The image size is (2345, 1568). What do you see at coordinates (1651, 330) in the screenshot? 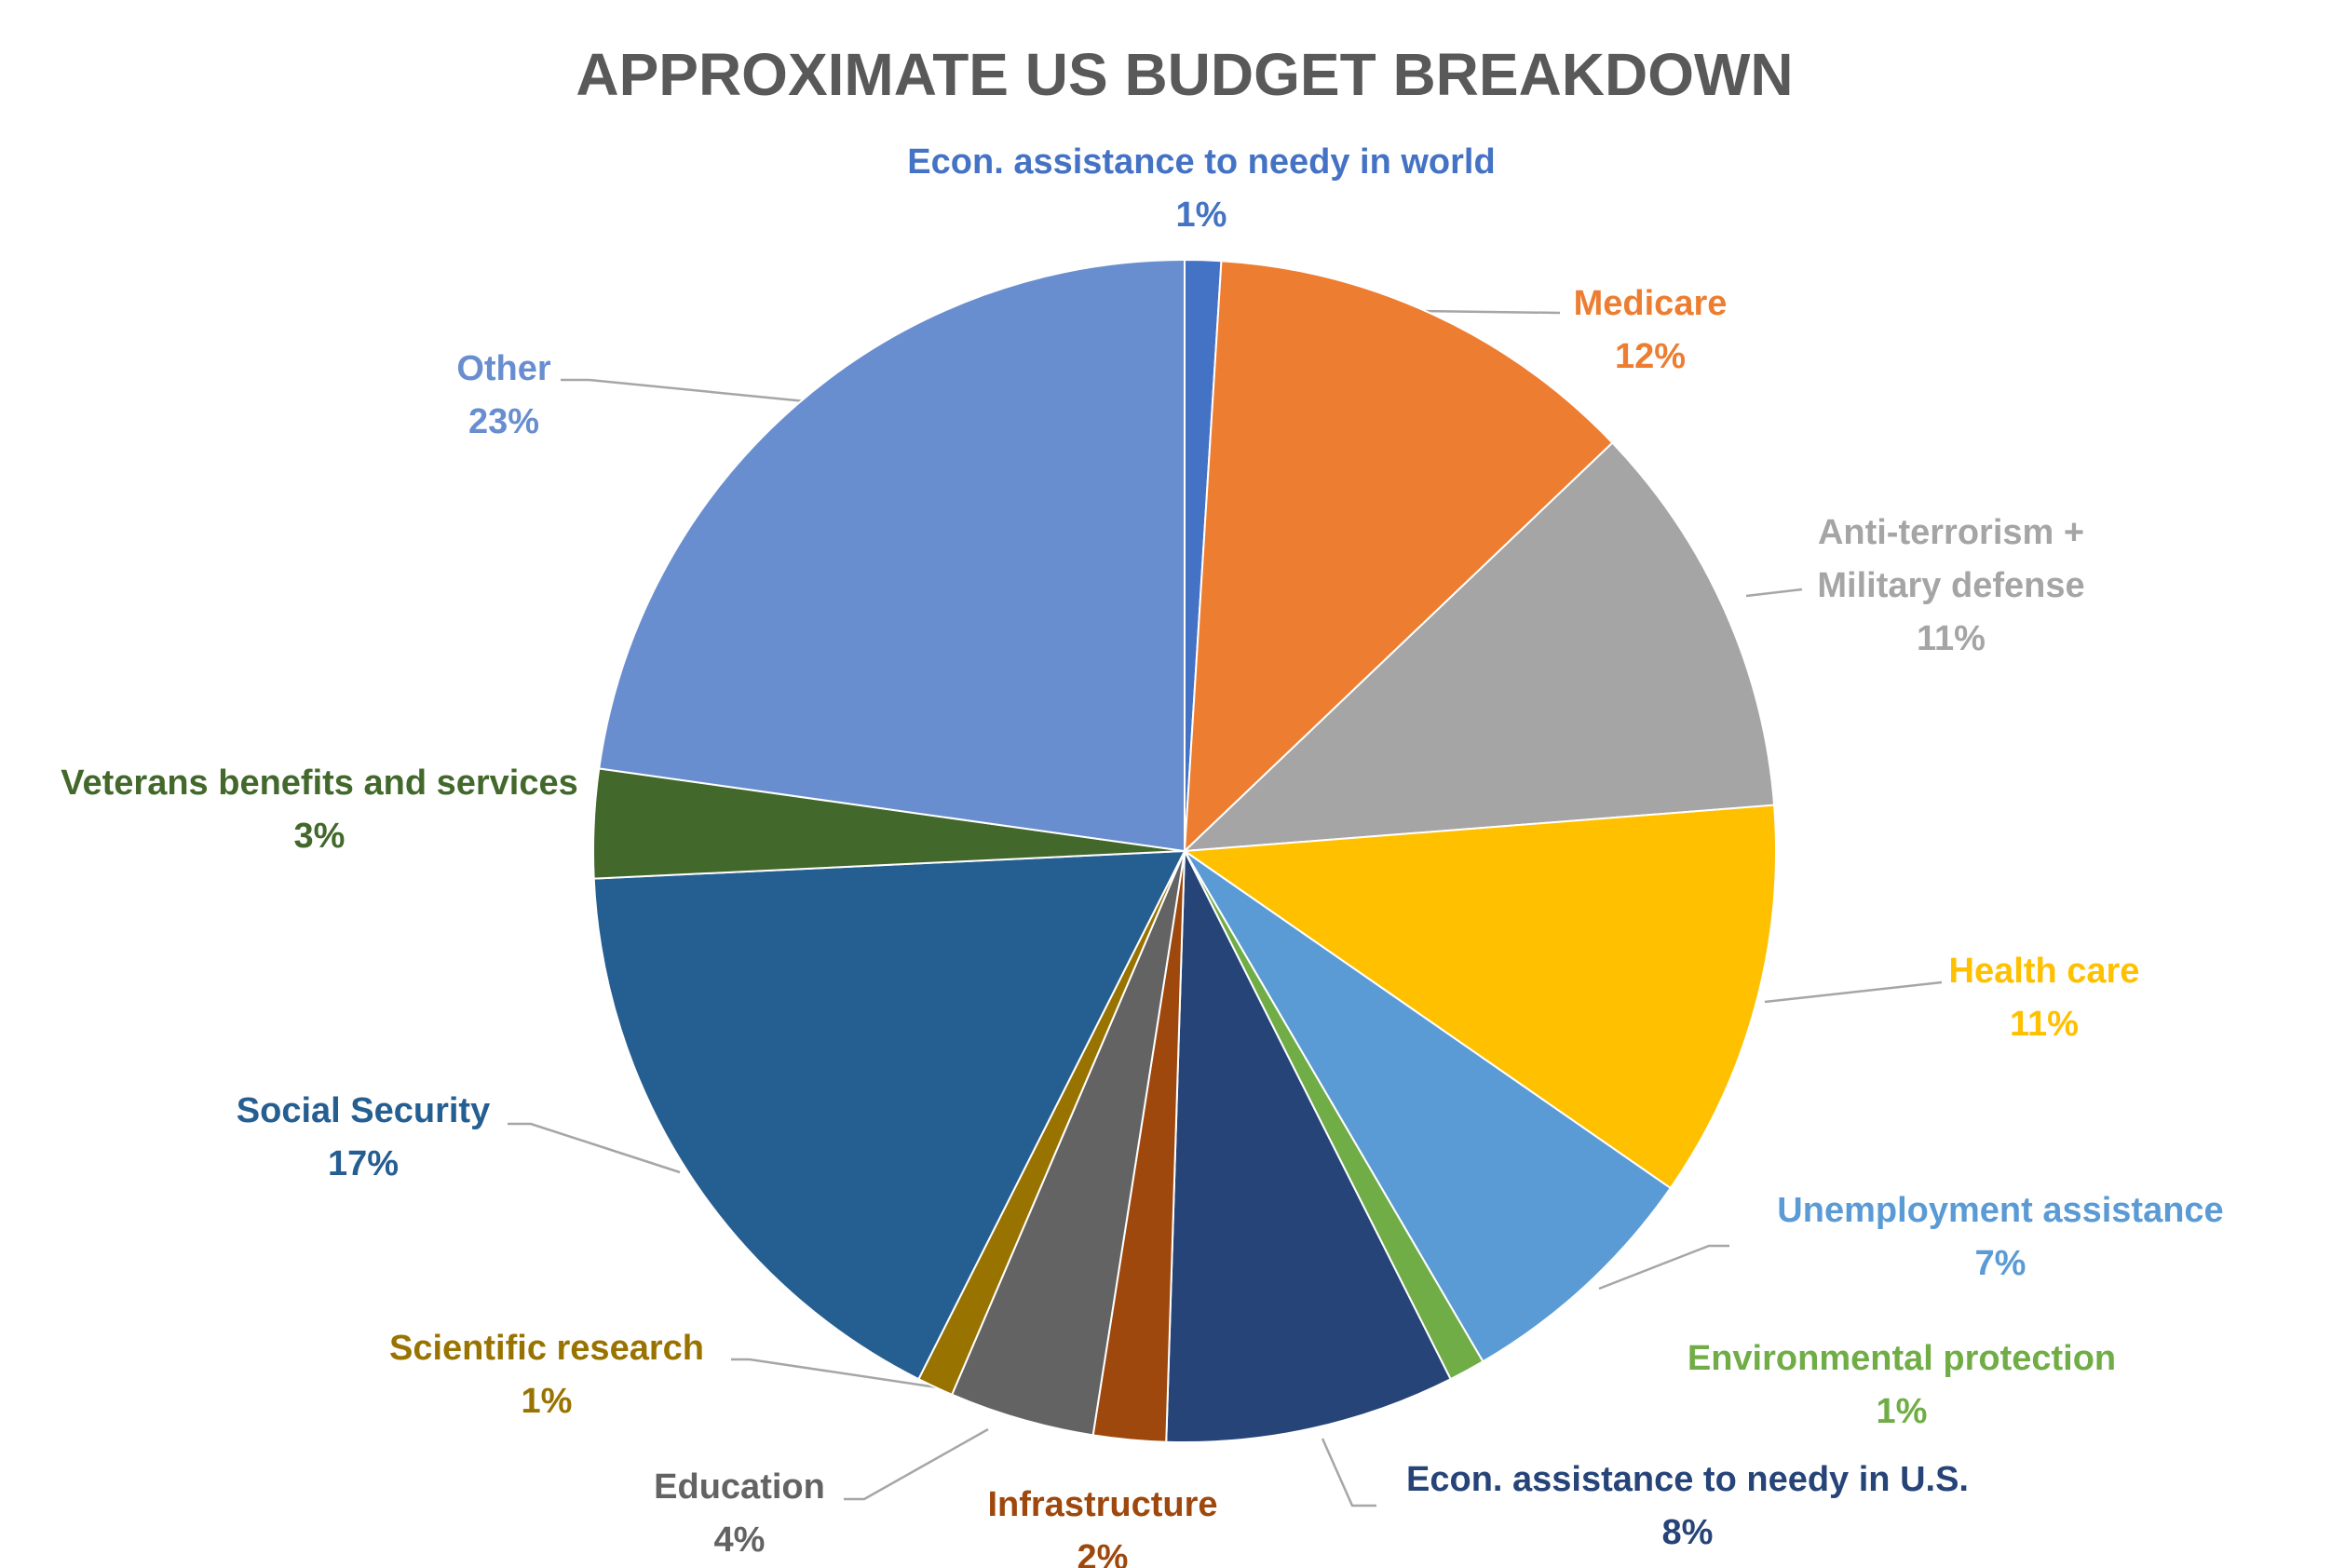
I see `data-label: Medicare 12%` at bounding box center [1651, 330].